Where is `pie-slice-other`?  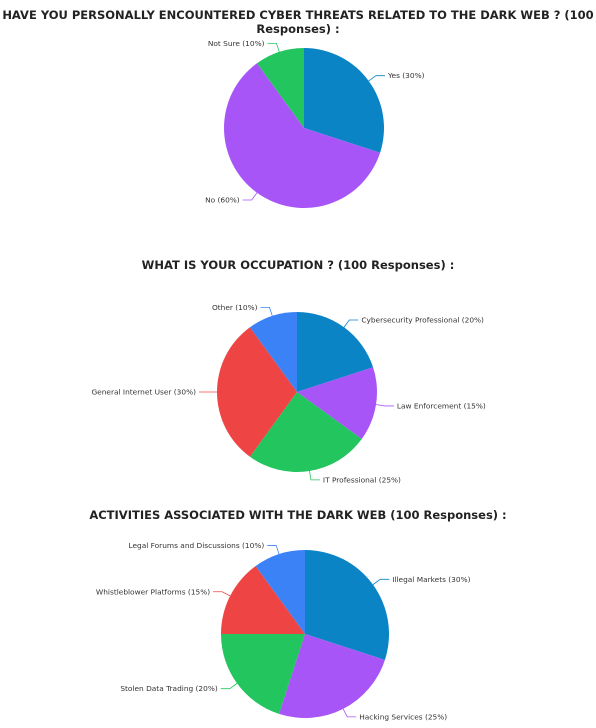
pie-slice-other is located at coordinates (273, 352).